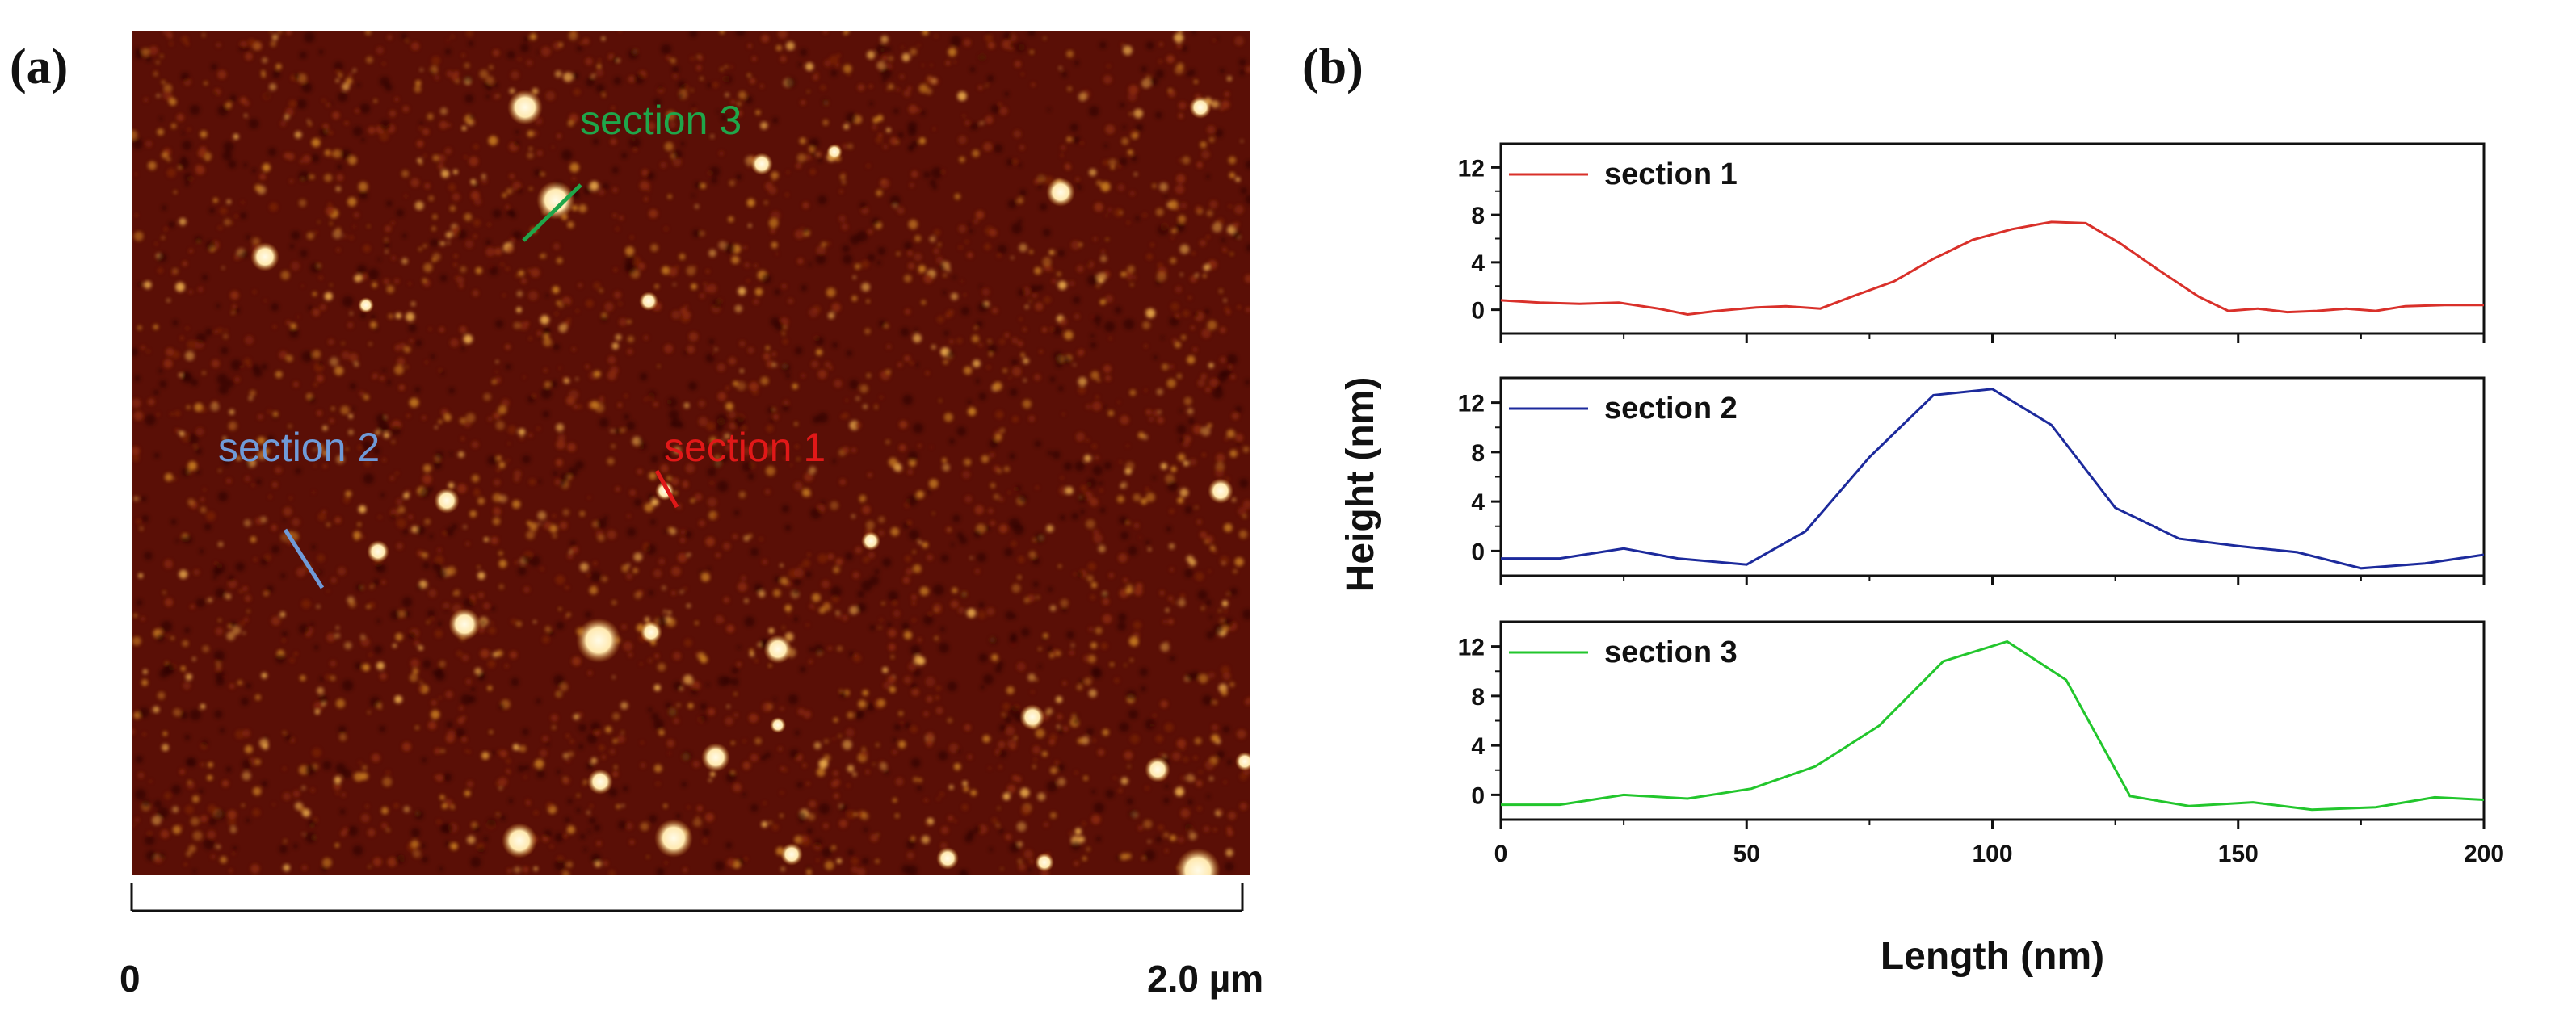 The height and width of the screenshot is (1036, 2576). Describe the element at coordinates (1478, 263) in the screenshot. I see `y-tick-label: 4` at that location.